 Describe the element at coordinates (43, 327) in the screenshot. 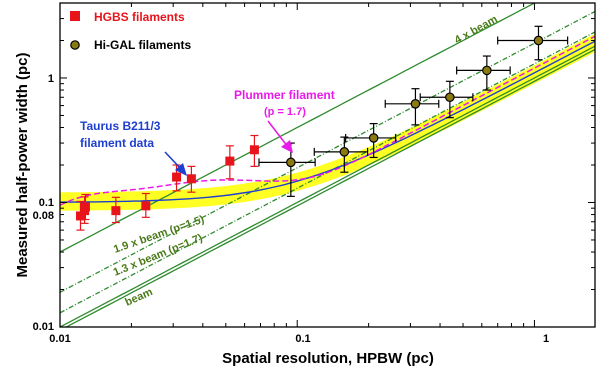

I see `y-tick-label-0: 0.01` at that location.